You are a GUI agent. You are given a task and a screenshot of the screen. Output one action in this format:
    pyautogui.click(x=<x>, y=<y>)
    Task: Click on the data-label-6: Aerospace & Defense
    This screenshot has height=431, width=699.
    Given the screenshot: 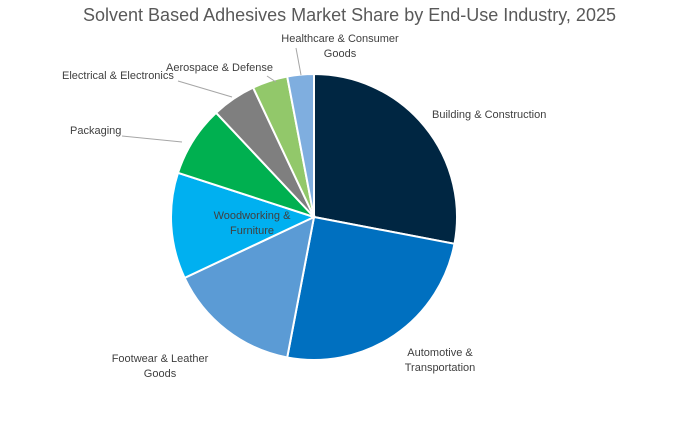 What is the action you would take?
    pyautogui.click(x=219, y=68)
    